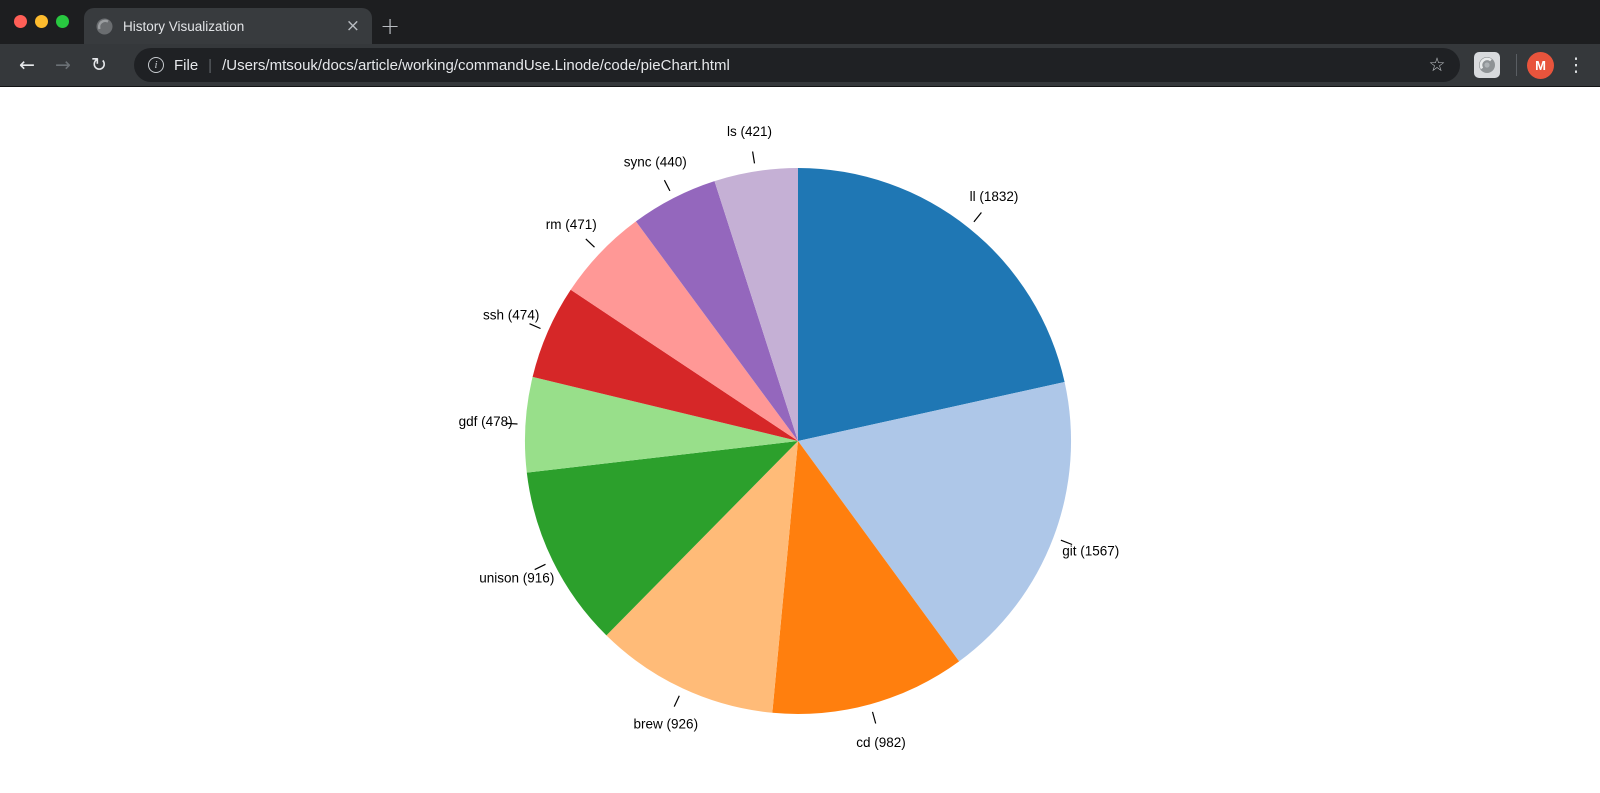 This screenshot has width=1600, height=793. I want to click on url-scheme-label: File, so click(186, 65).